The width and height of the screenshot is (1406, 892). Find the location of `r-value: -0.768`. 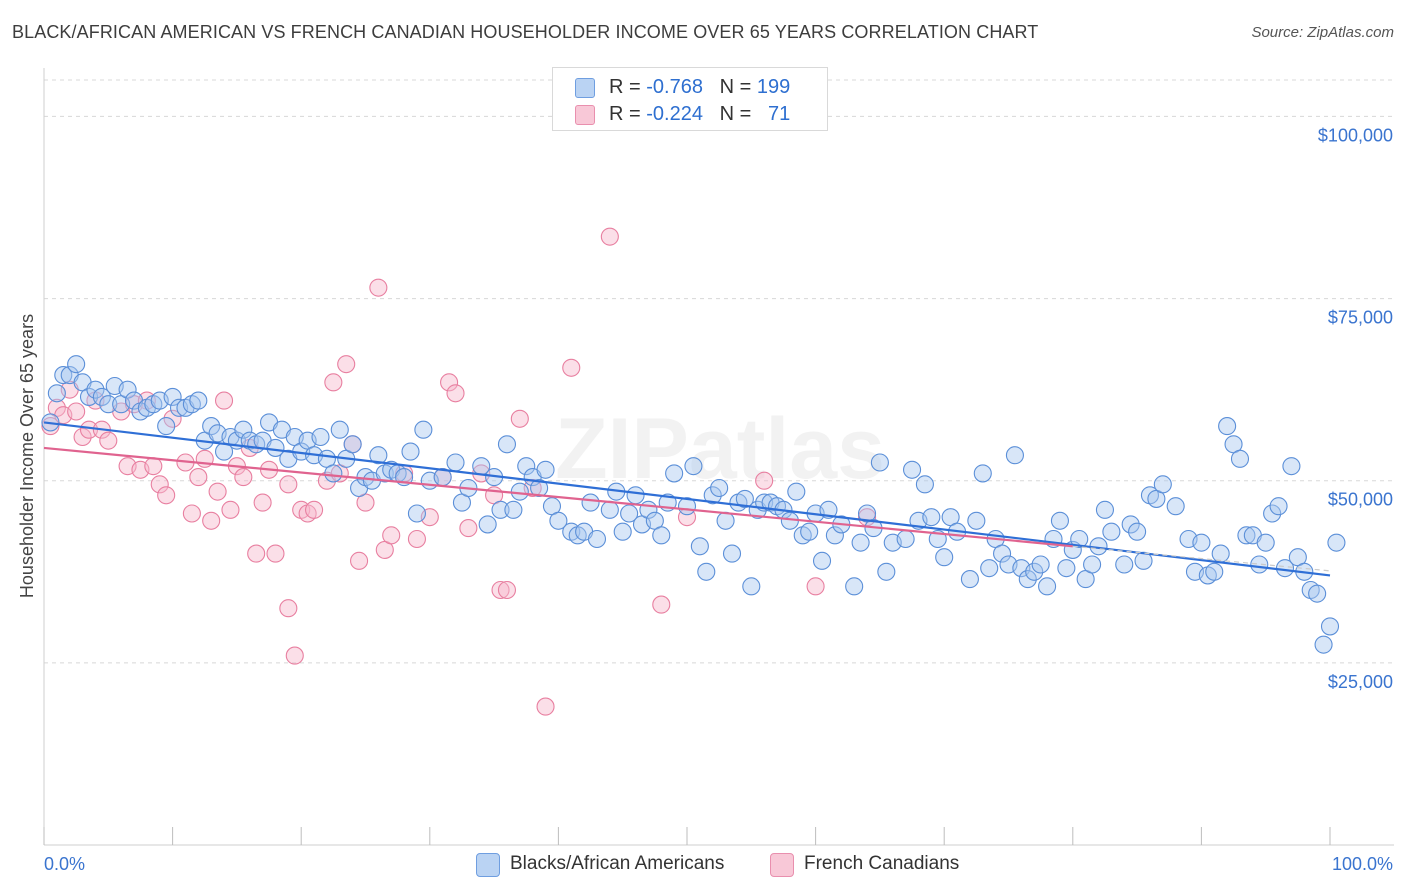

r-value: -0.768 is located at coordinates (674, 87).